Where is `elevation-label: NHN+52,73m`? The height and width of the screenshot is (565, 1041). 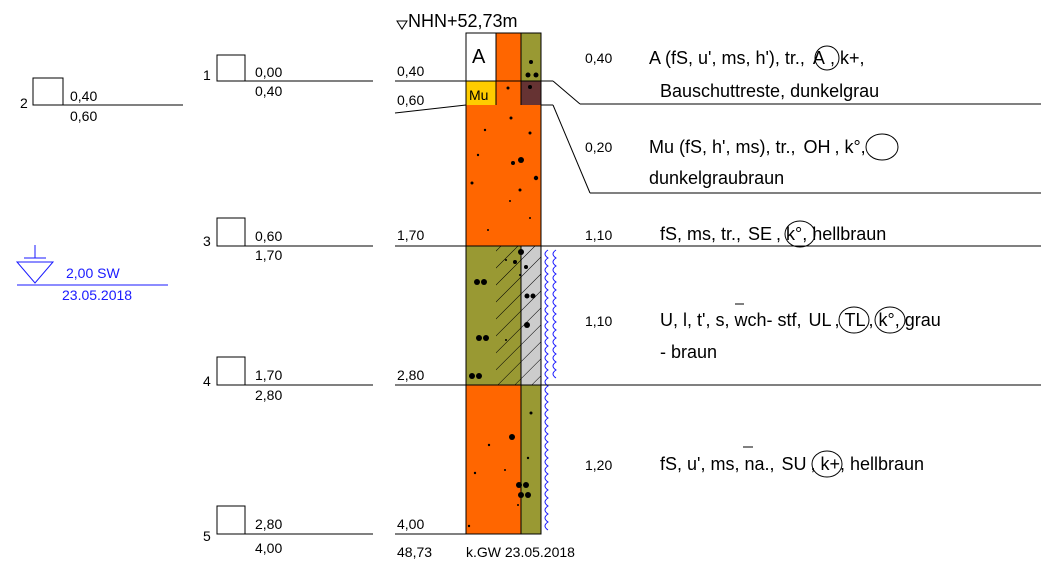 elevation-label: NHN+52,73m is located at coordinates (463, 21).